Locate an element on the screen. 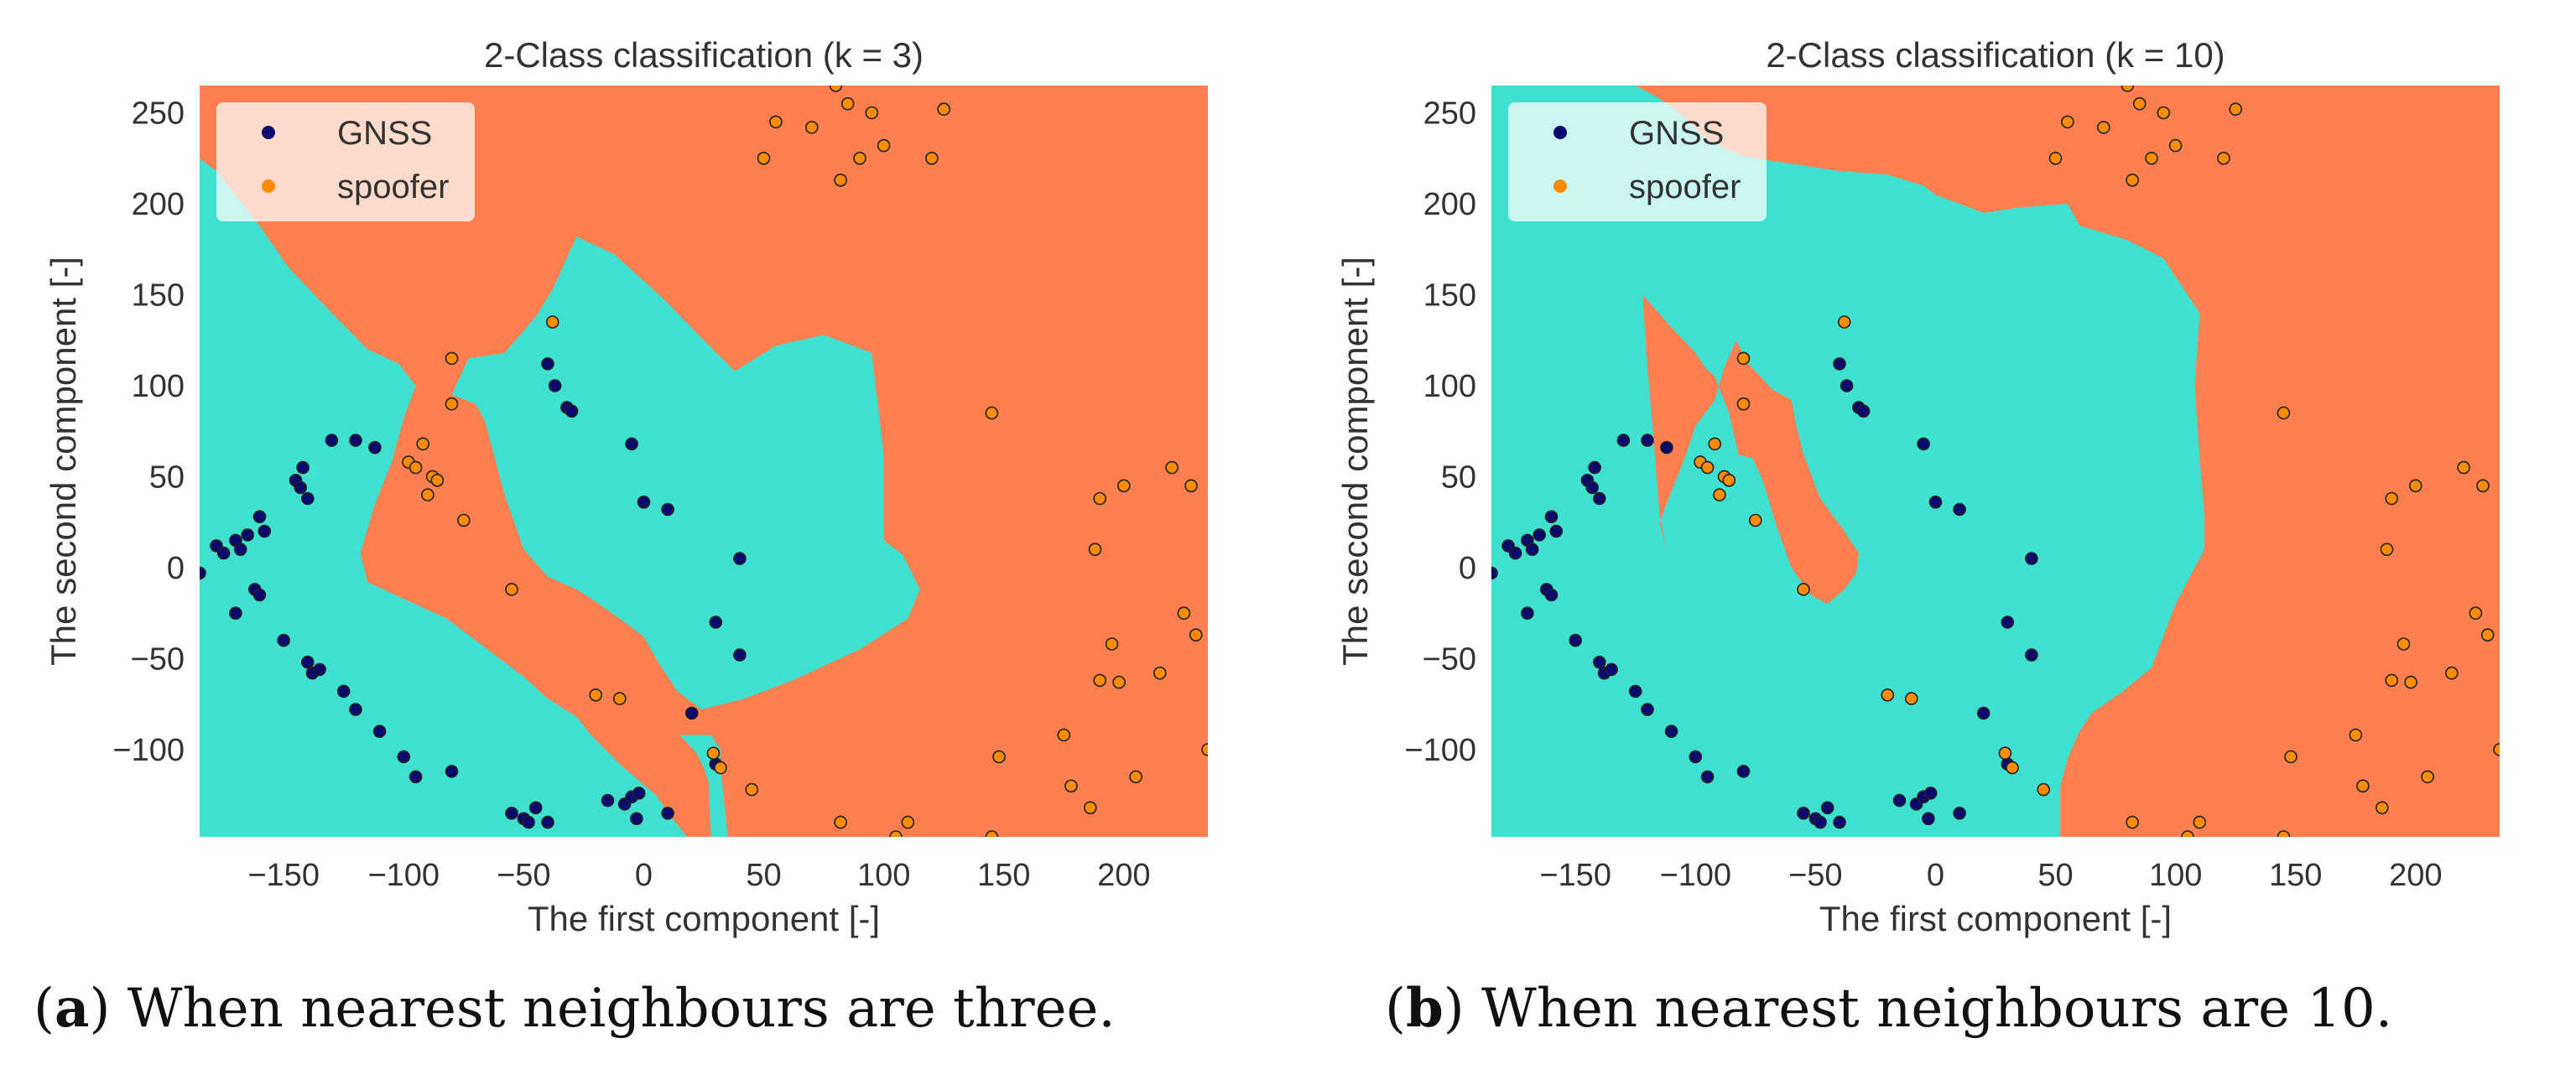 The height and width of the screenshot is (1075, 2576). x-axis-label: The first component [-] is located at coordinates (704, 918).